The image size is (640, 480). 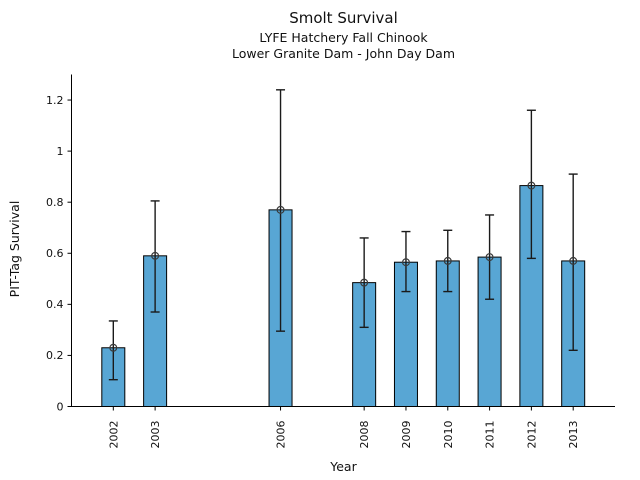 I want to click on x-tick-label-2010: 2010, so click(x=448, y=435).